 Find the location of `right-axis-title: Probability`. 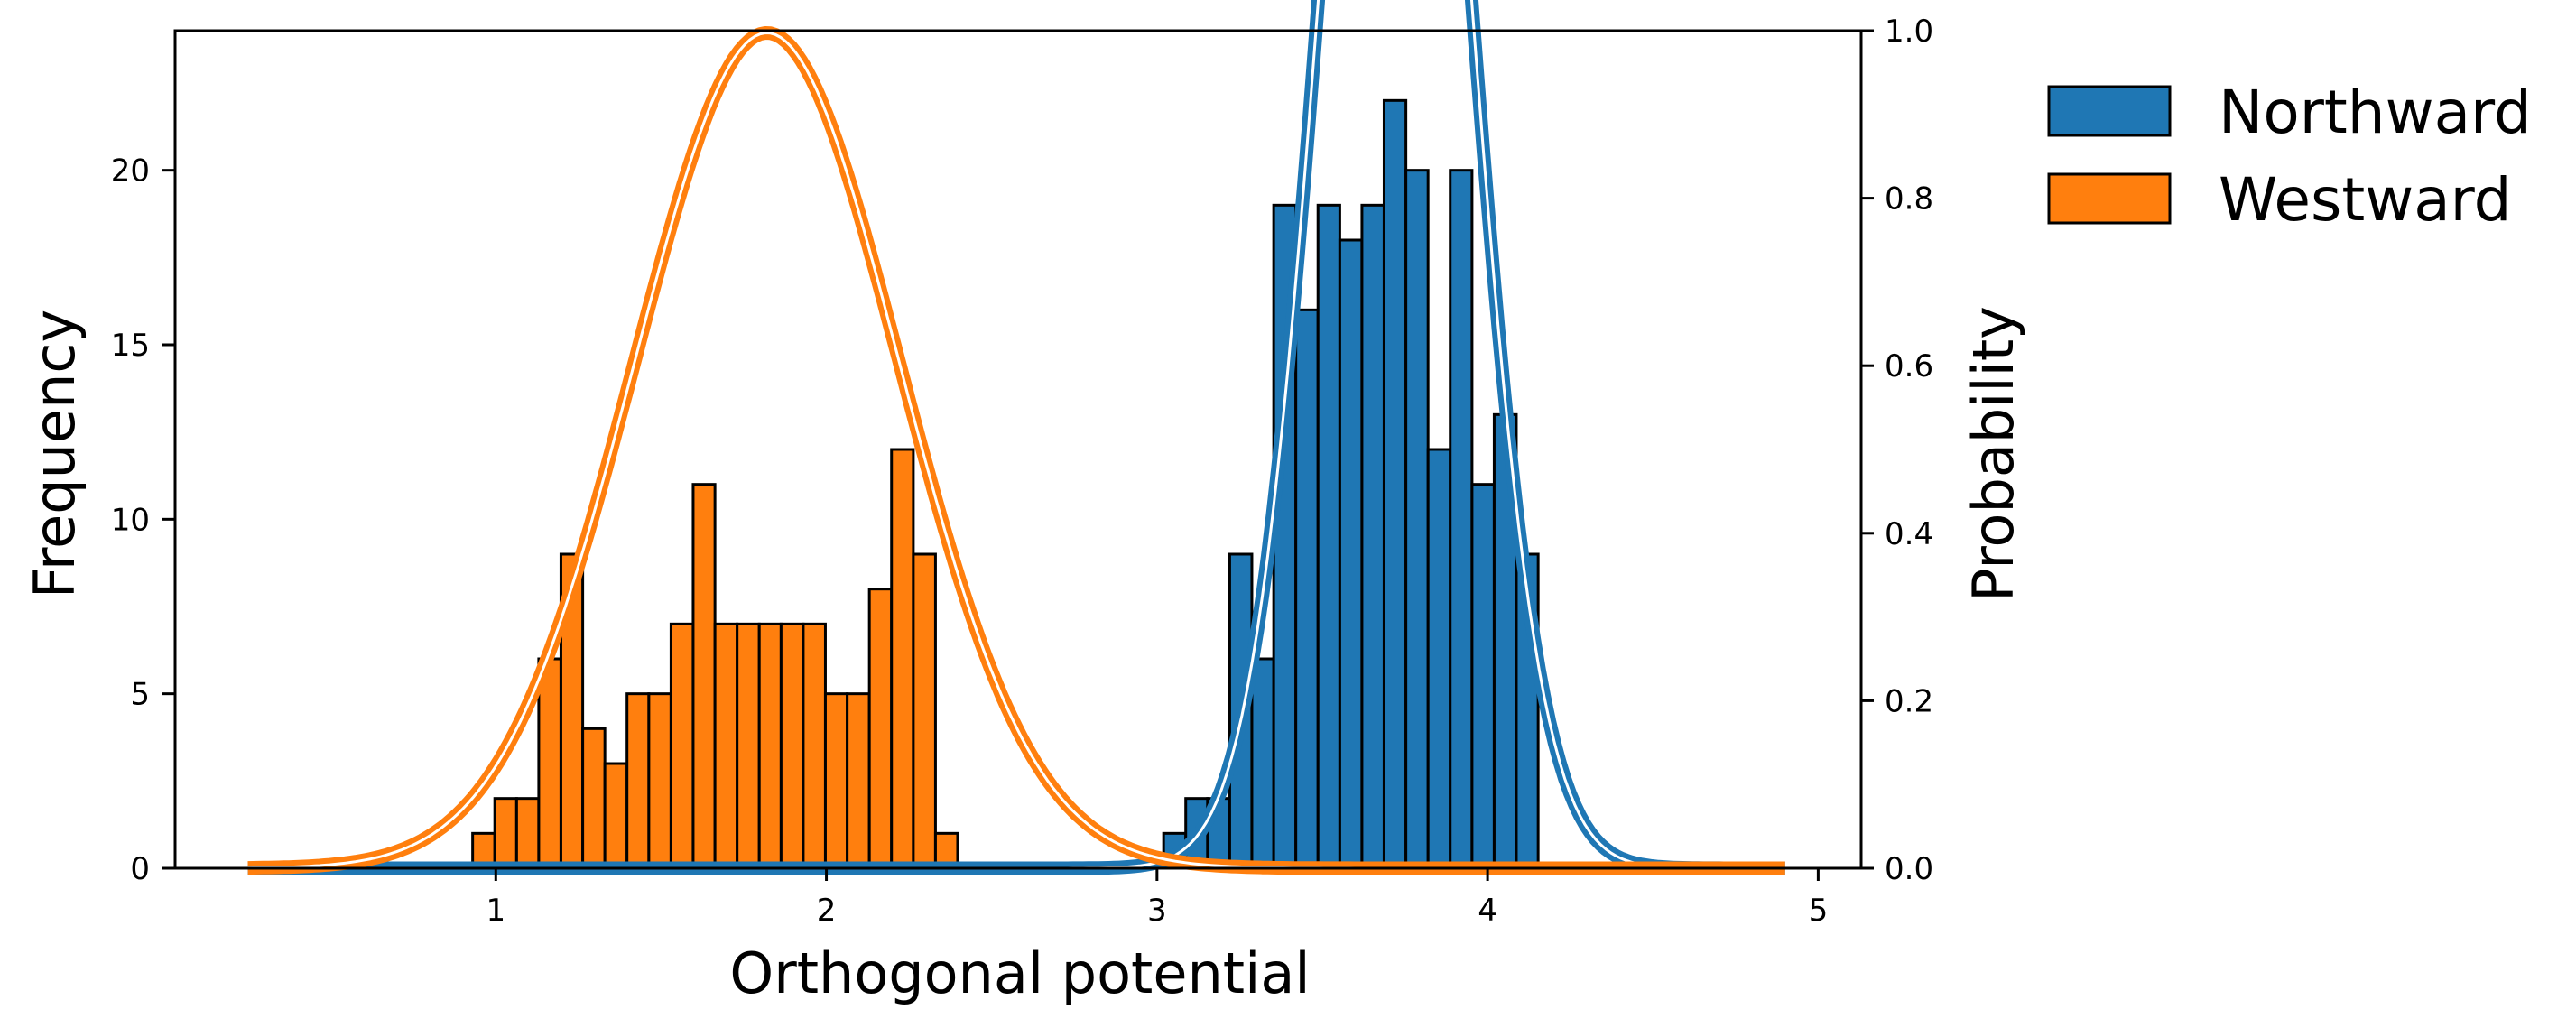

right-axis-title: Probability is located at coordinates (1993, 454).